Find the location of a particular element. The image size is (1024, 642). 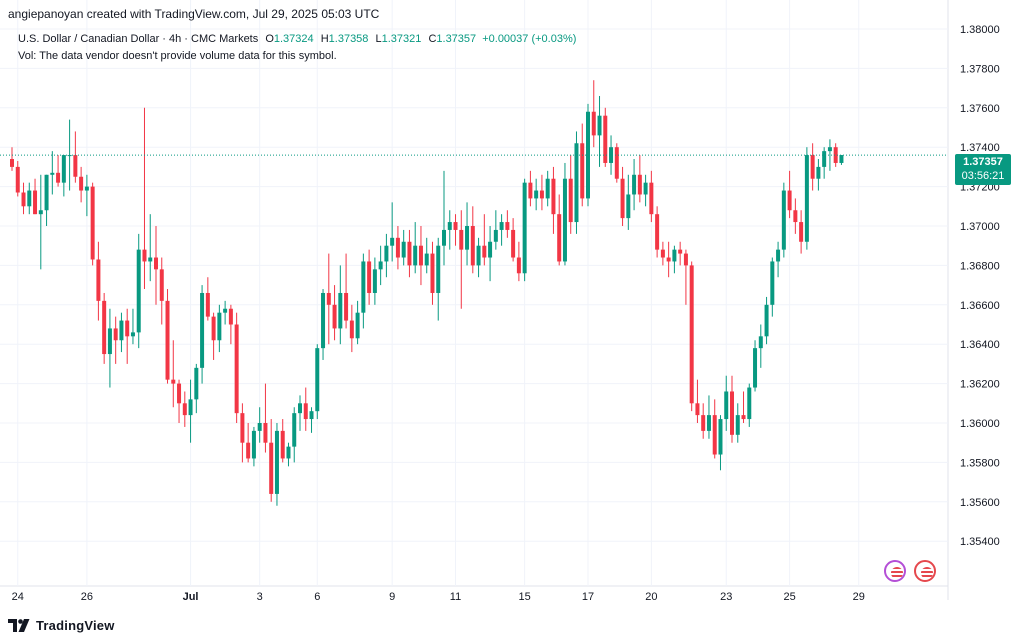

us-flag-event-icon is located at coordinates (925, 571).